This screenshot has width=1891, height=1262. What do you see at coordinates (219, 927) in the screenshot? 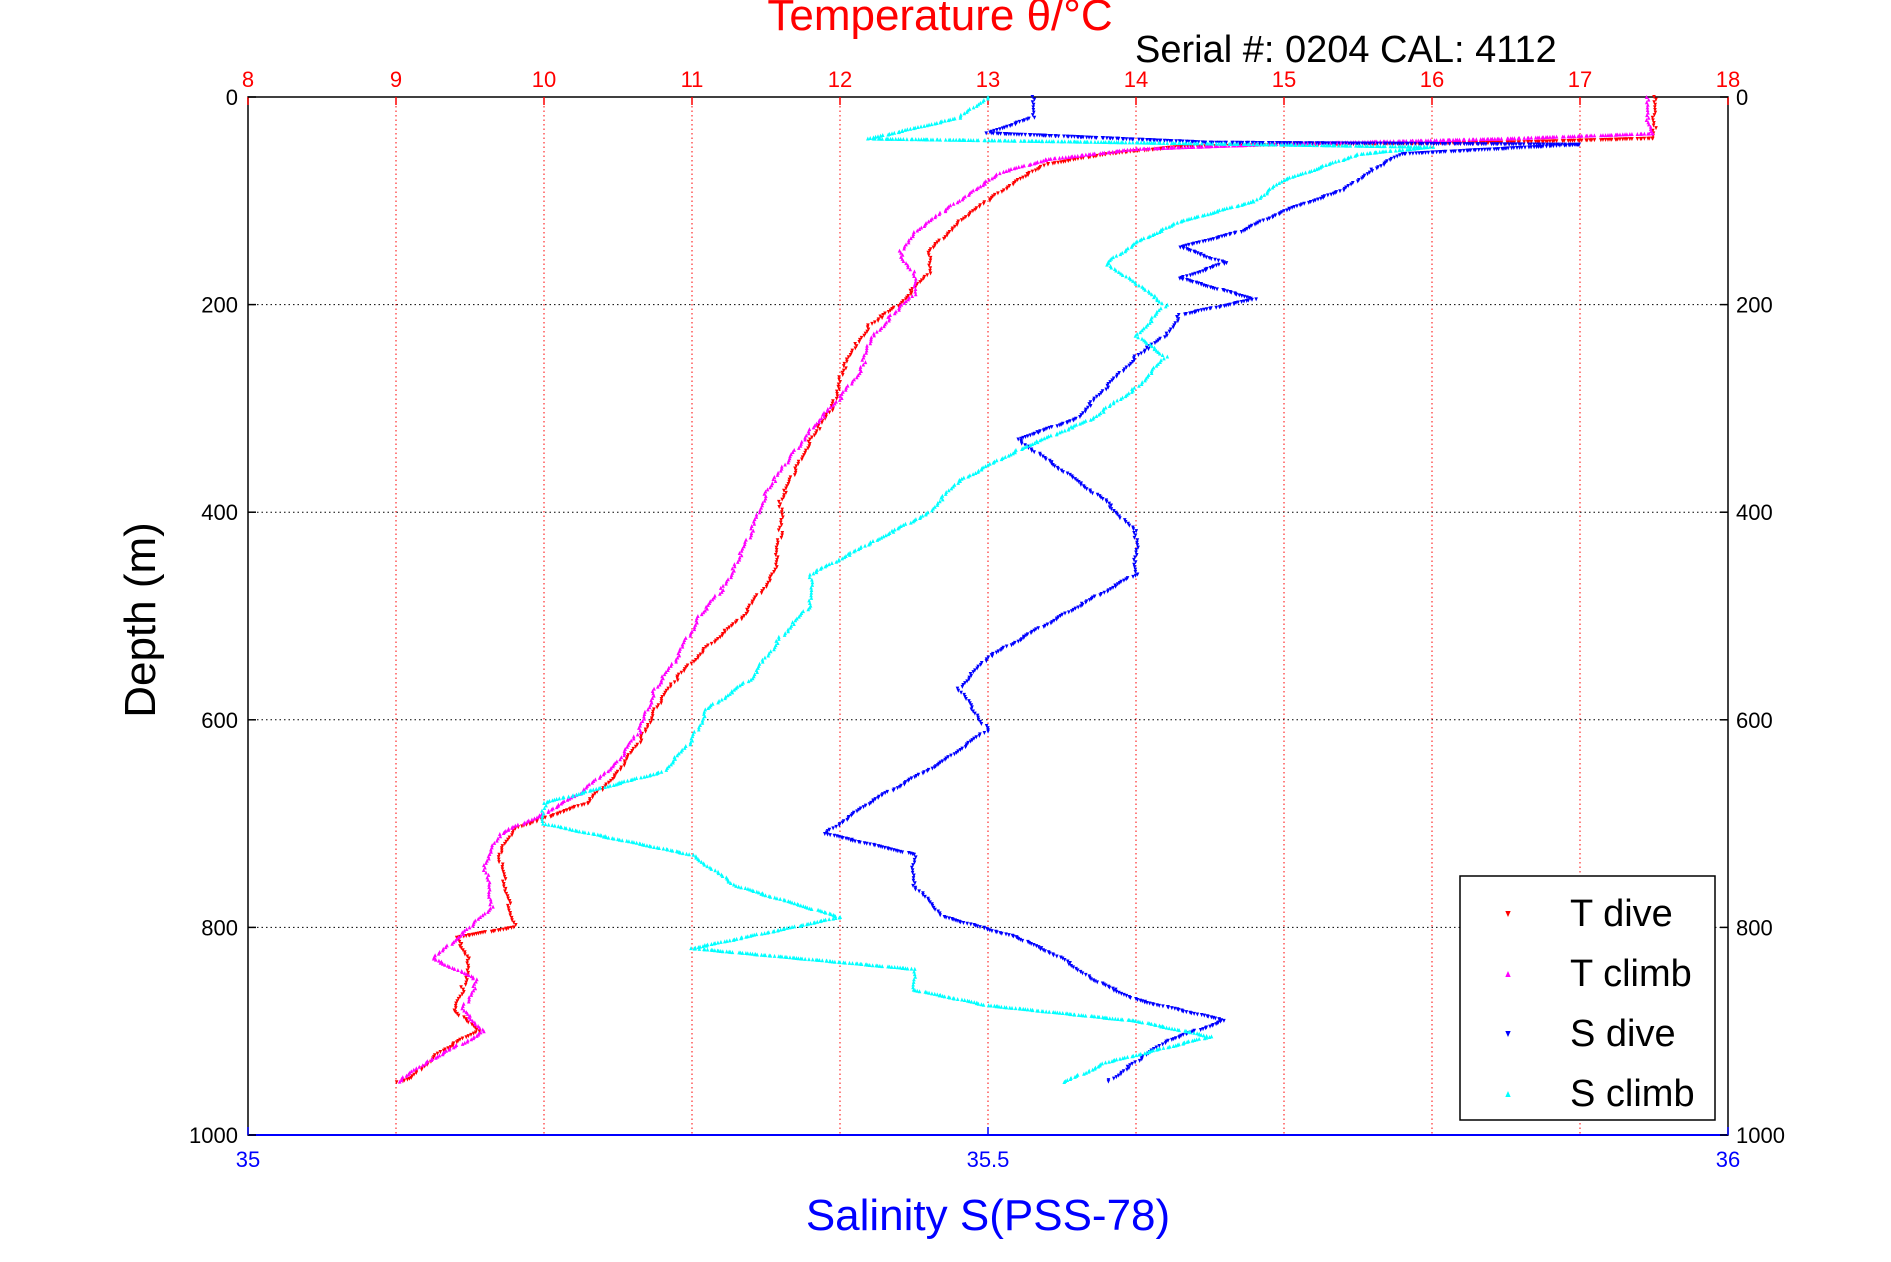
I see `depth-tick-label-left: 800` at bounding box center [219, 927].